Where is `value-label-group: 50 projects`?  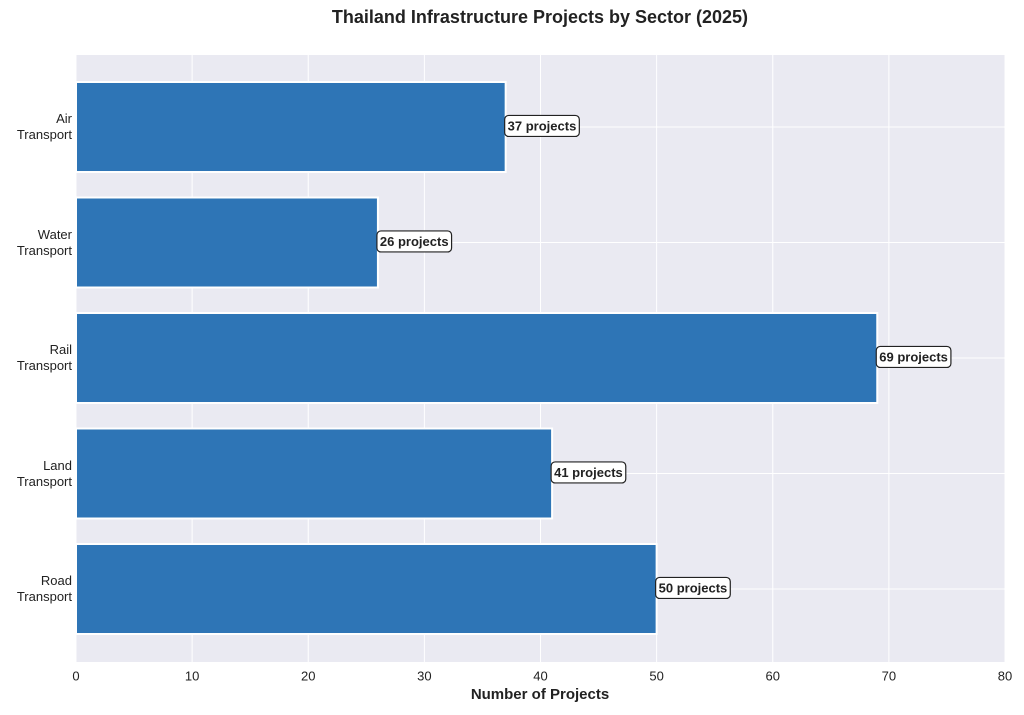 value-label-group: 50 projects is located at coordinates (693, 588).